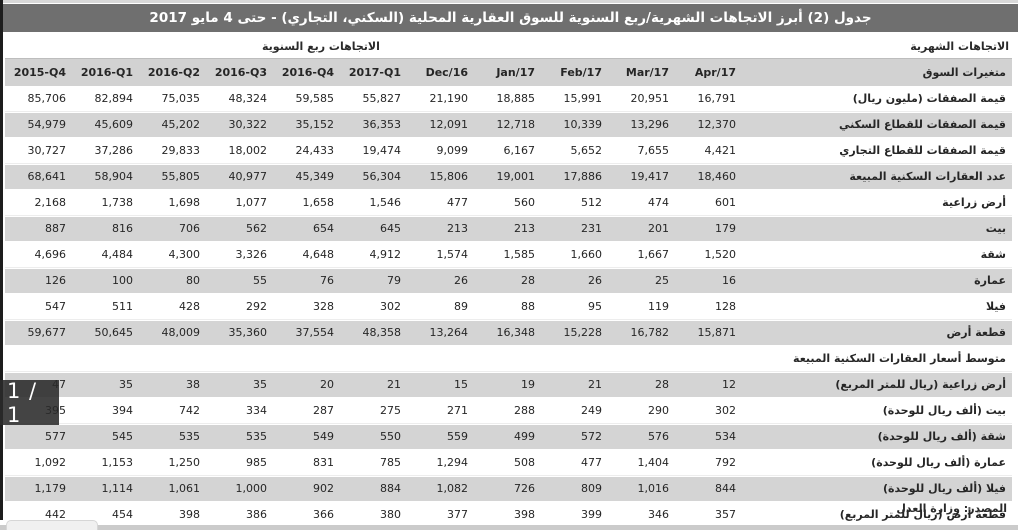 The height and width of the screenshot is (530, 1018). Describe the element at coordinates (641, 124) in the screenshot. I see `table-cell: 13,296` at that location.